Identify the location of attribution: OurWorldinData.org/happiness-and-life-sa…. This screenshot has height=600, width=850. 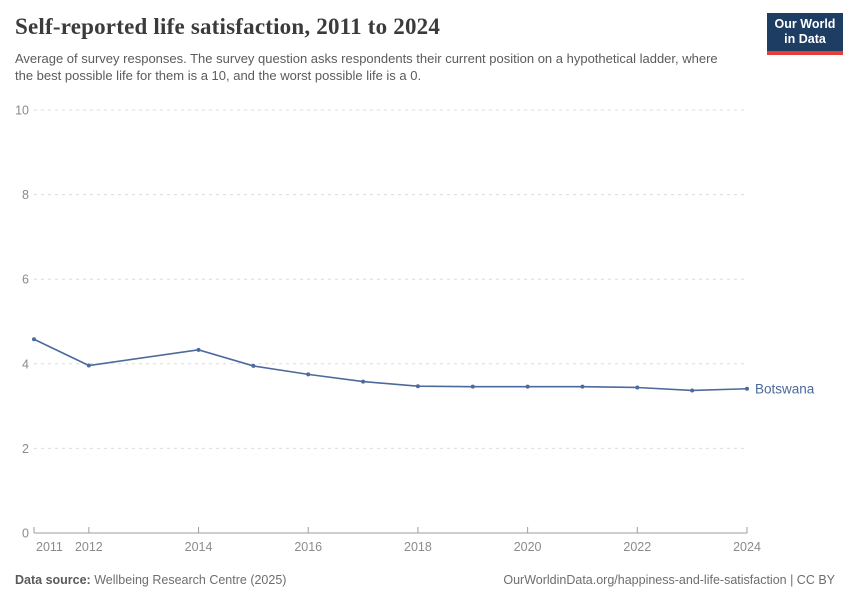
(669, 580).